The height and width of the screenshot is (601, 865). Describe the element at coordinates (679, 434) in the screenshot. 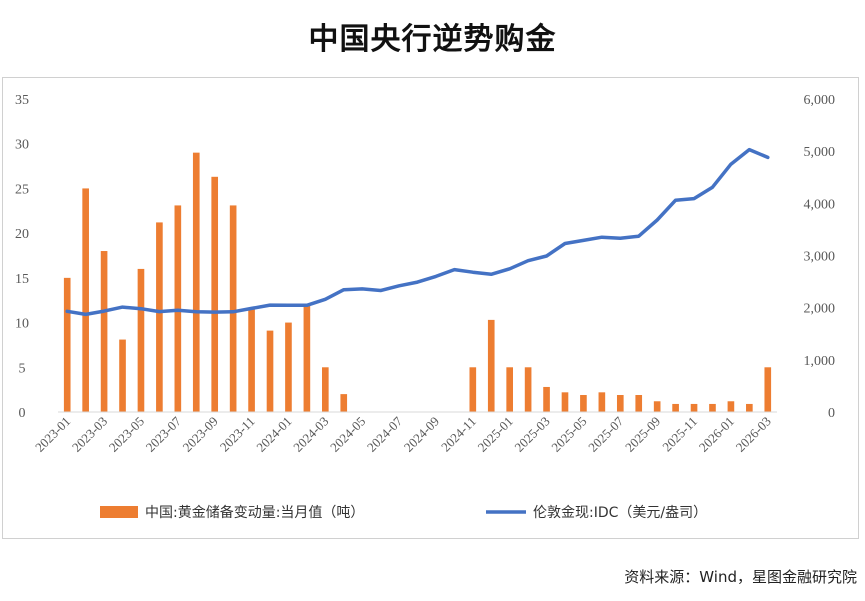

I see `x-tick-label: 2025-11` at that location.